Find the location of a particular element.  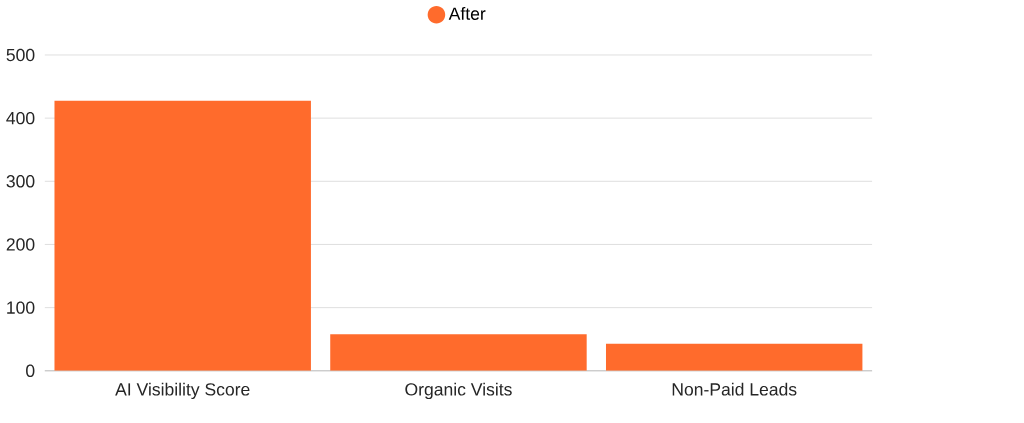

y-tick-label: 100 is located at coordinates (21, 307).